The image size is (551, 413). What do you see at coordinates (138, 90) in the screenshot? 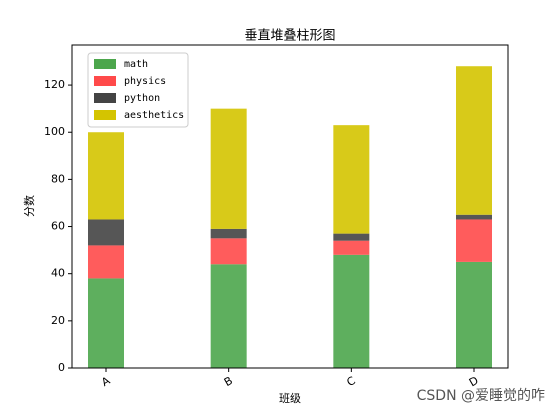
I see `legend-box` at bounding box center [138, 90].